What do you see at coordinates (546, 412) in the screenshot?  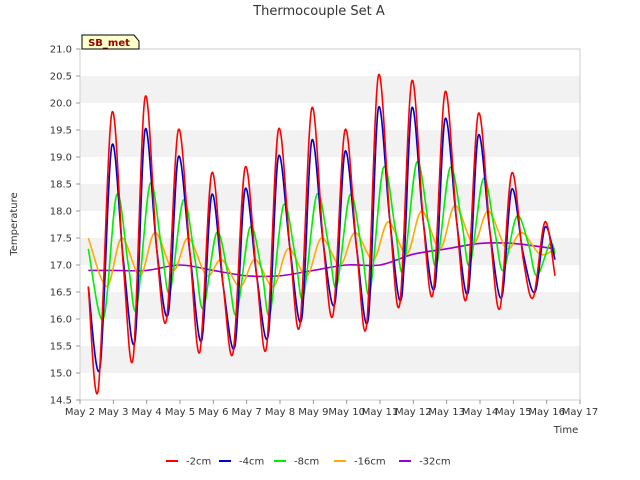 I see `x-tick-label: May 16` at bounding box center [546, 412].